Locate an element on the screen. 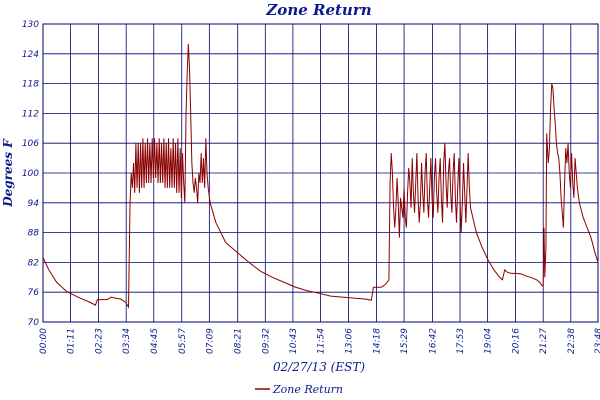 This screenshot has height=400, width=600. y-tick-labels: 70 76 82 88 94 100 106 112 118 124 130 is located at coordinates (30, 174).